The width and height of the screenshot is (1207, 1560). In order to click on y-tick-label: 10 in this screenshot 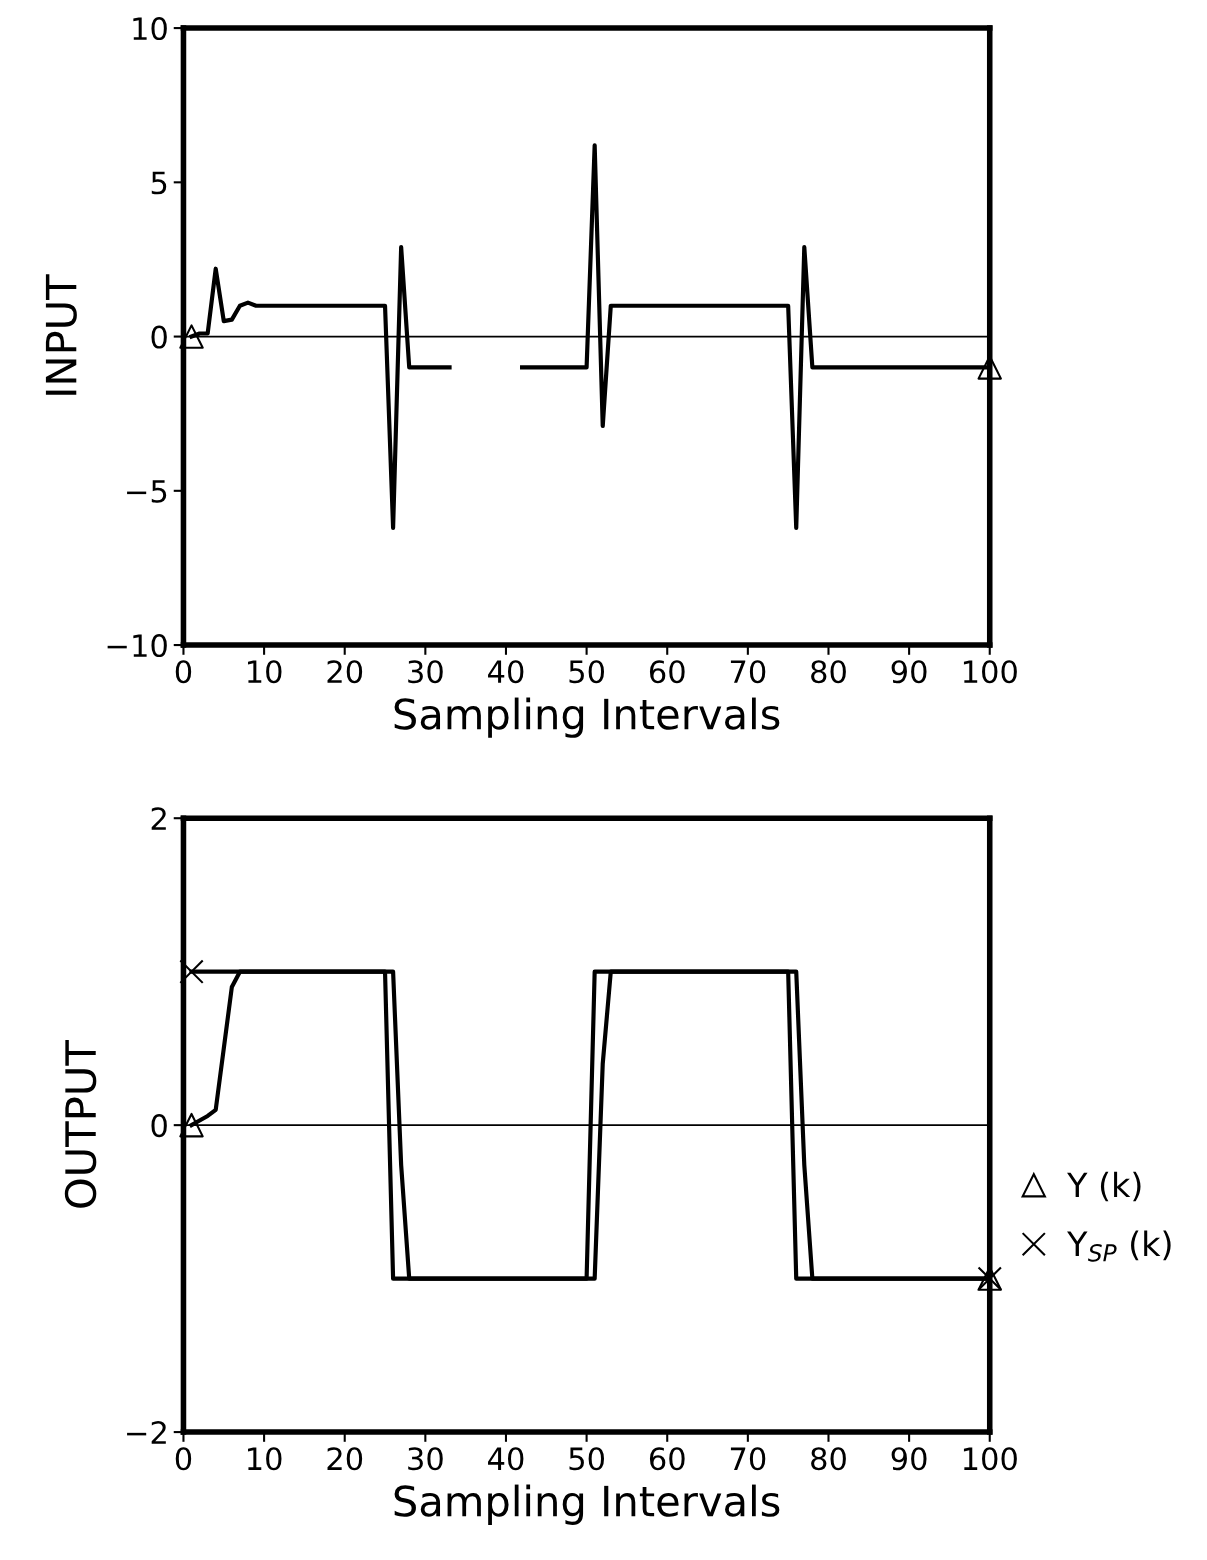, I will do `click(150, 29)`.